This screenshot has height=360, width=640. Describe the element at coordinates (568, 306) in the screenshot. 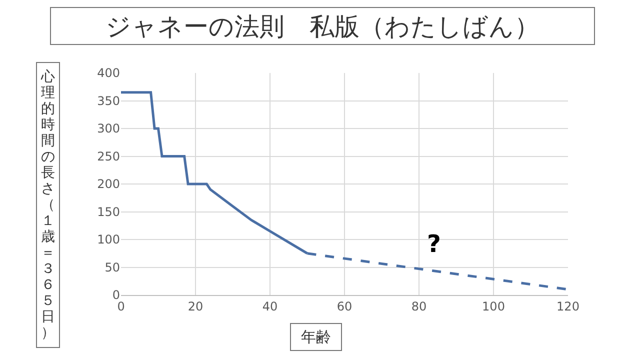

I see `x-tick-label: 120` at that location.